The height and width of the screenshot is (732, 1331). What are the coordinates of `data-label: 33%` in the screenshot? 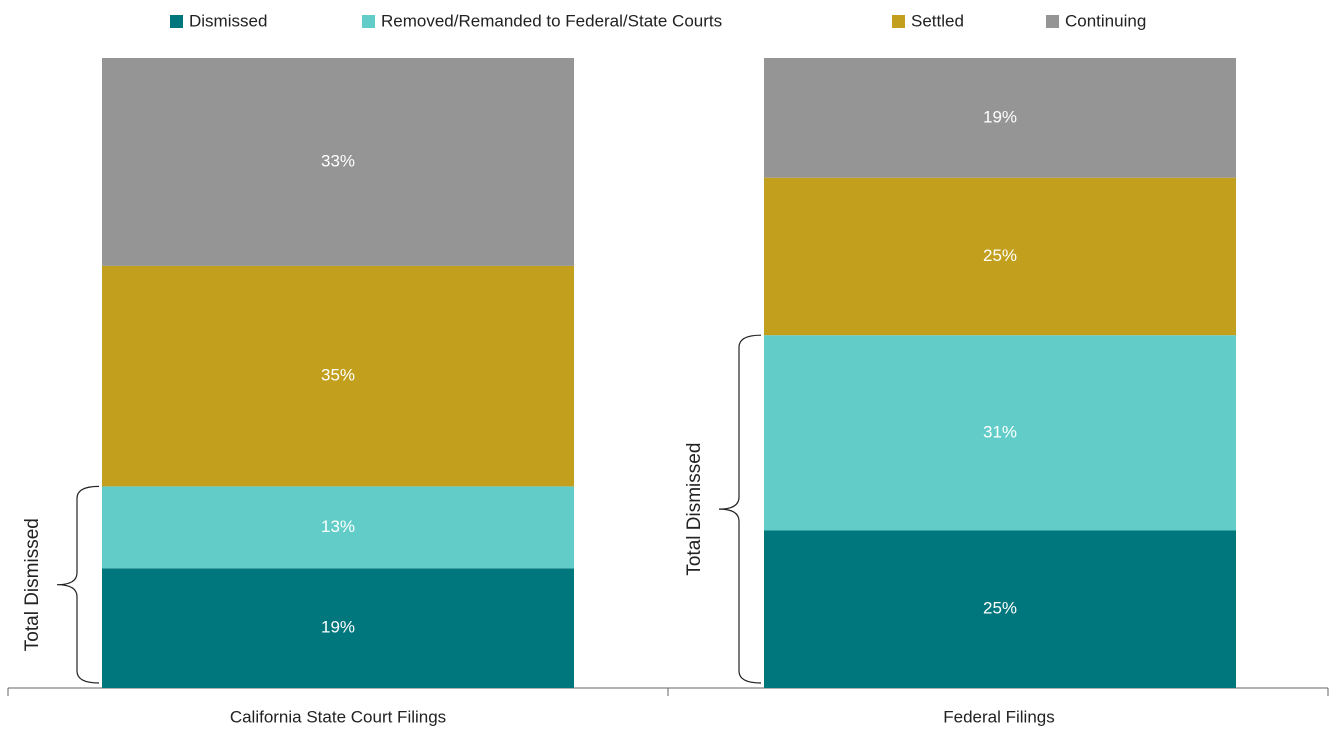 It's located at (338, 160).